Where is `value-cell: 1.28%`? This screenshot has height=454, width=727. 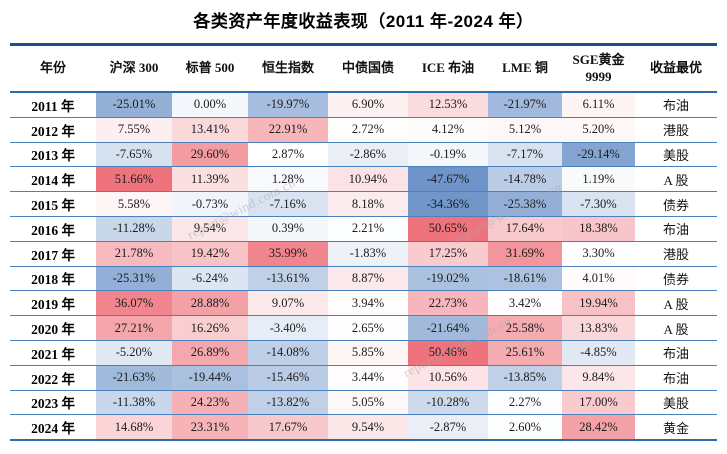 value-cell: 1.28% is located at coordinates (288, 179).